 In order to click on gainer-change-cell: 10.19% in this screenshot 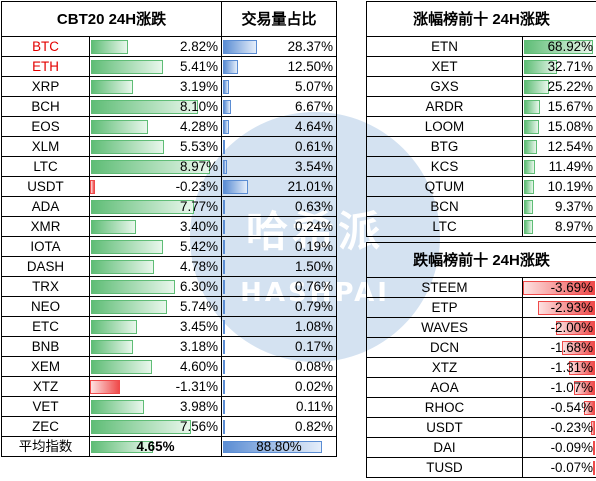, I will do `click(559, 186)`.